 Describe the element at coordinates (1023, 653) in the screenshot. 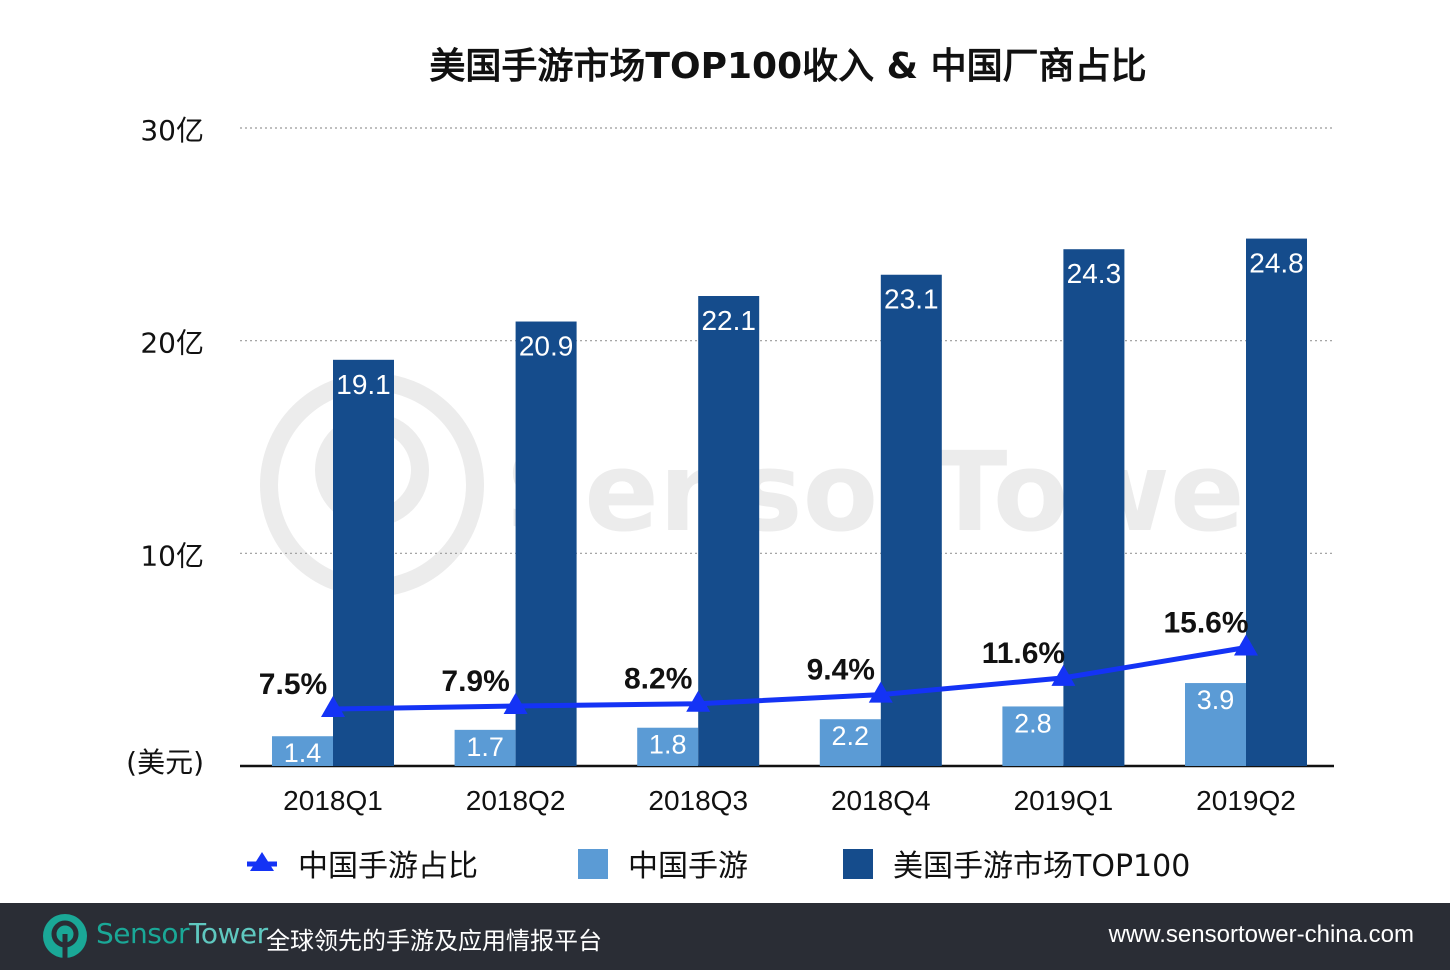

I see `line-data-label: 11.6%` at that location.